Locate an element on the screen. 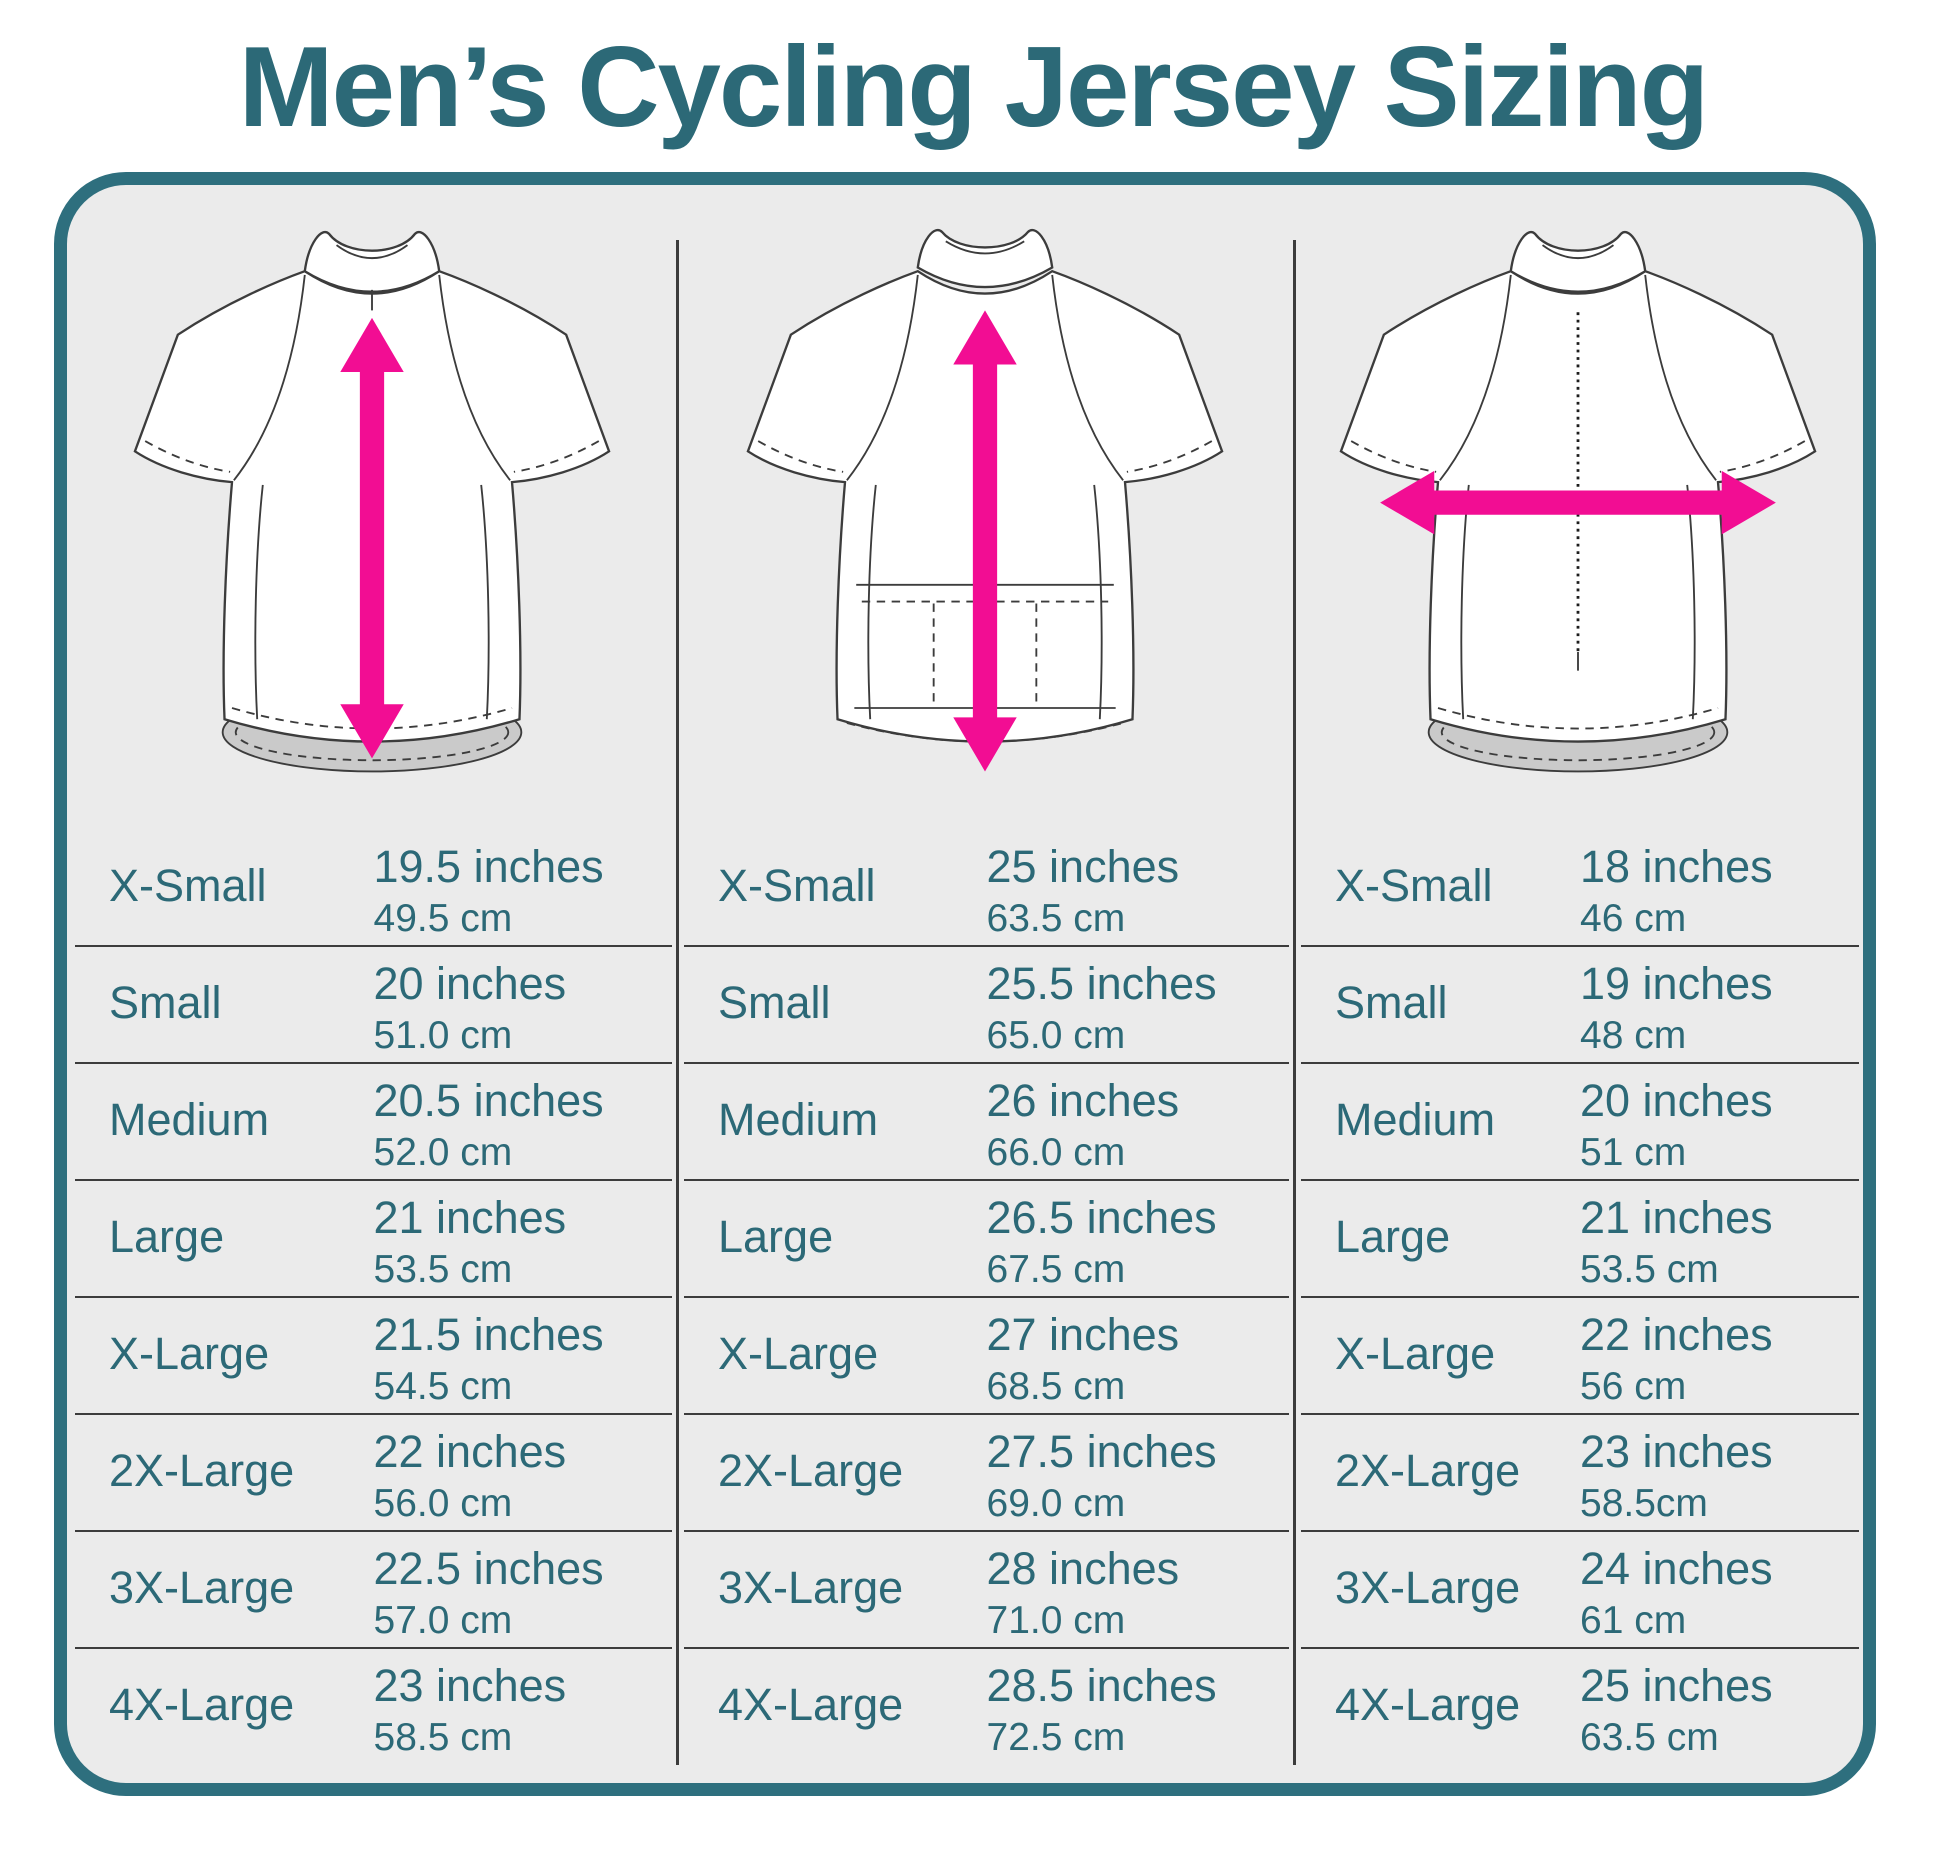 The width and height of the screenshot is (1946, 1851). size-values: 28.5 inches 72.5 cm is located at coordinates (1102, 1710).